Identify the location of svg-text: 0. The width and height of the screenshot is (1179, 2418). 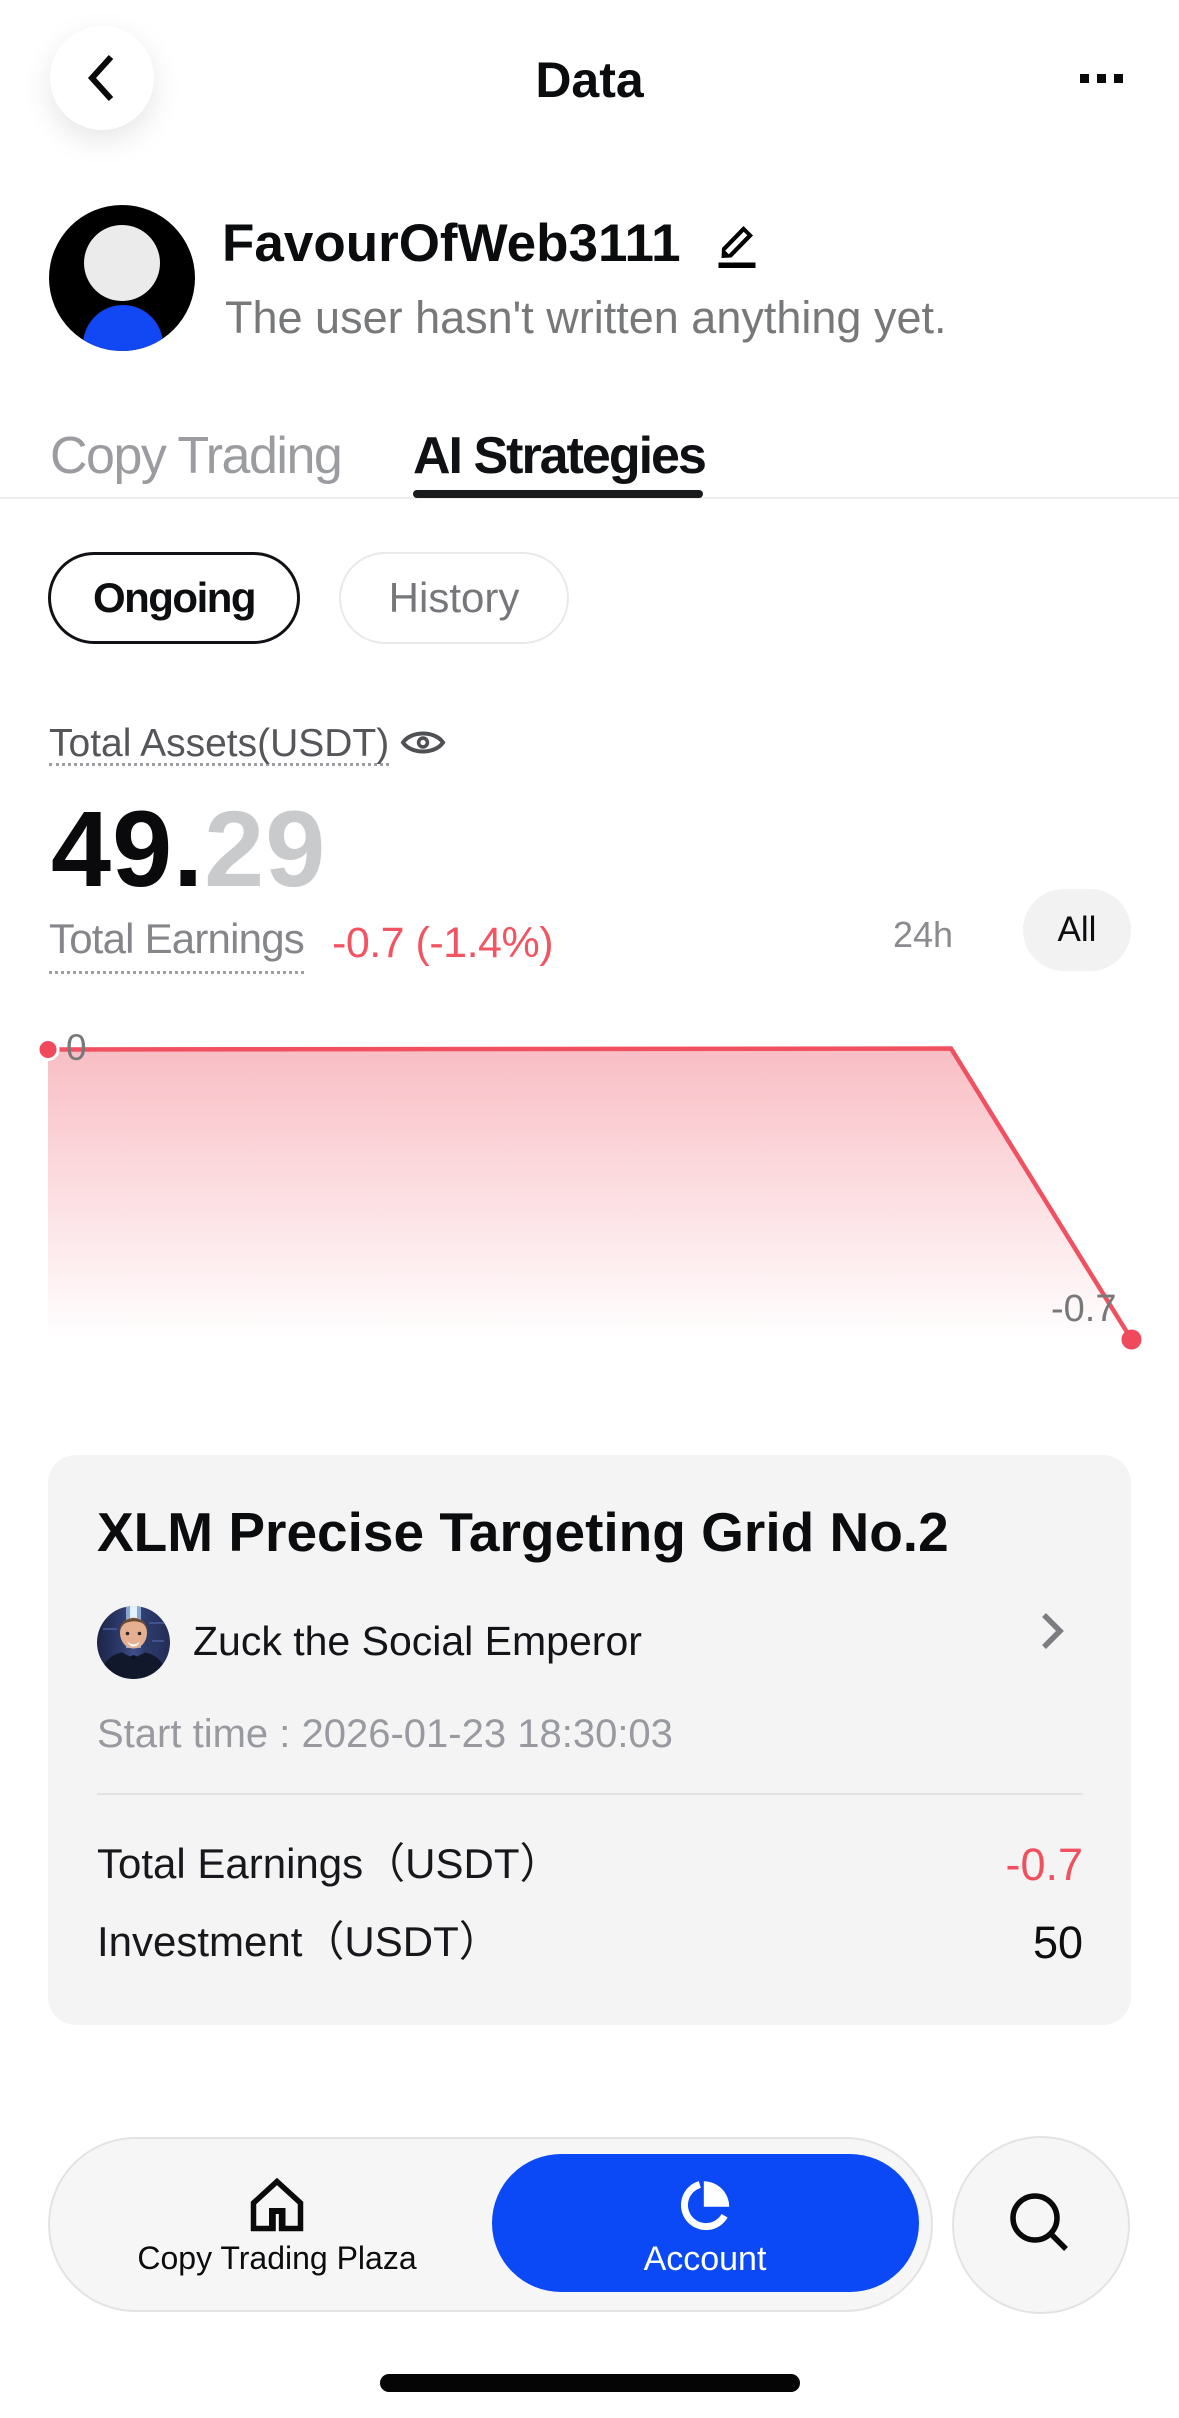
(76, 1047).